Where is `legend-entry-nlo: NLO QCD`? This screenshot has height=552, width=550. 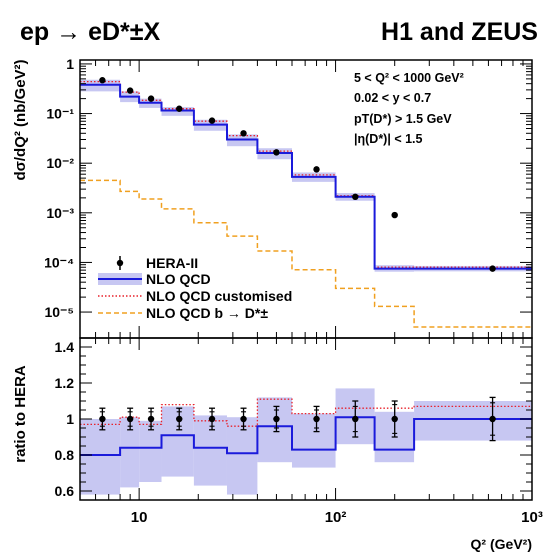
legend-entry-nlo: NLO QCD is located at coordinates (154, 279).